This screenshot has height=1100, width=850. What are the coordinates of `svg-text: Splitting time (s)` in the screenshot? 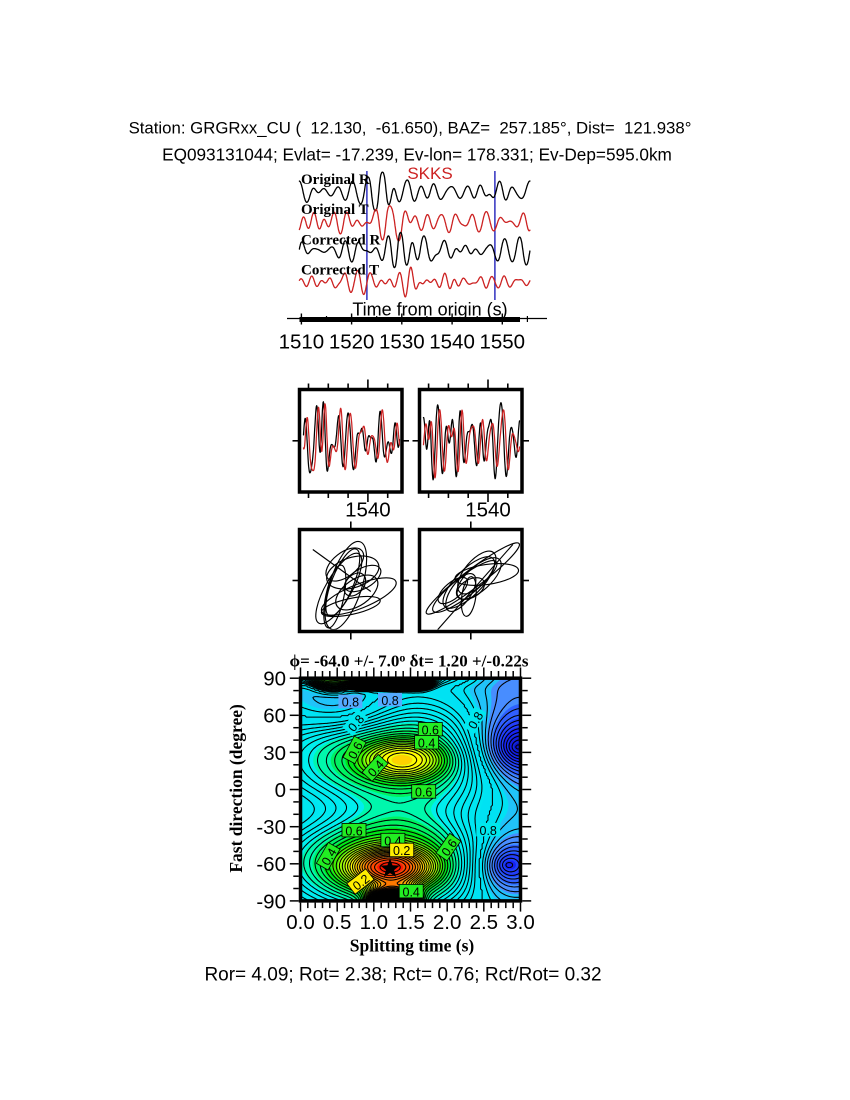 It's located at (412, 946).